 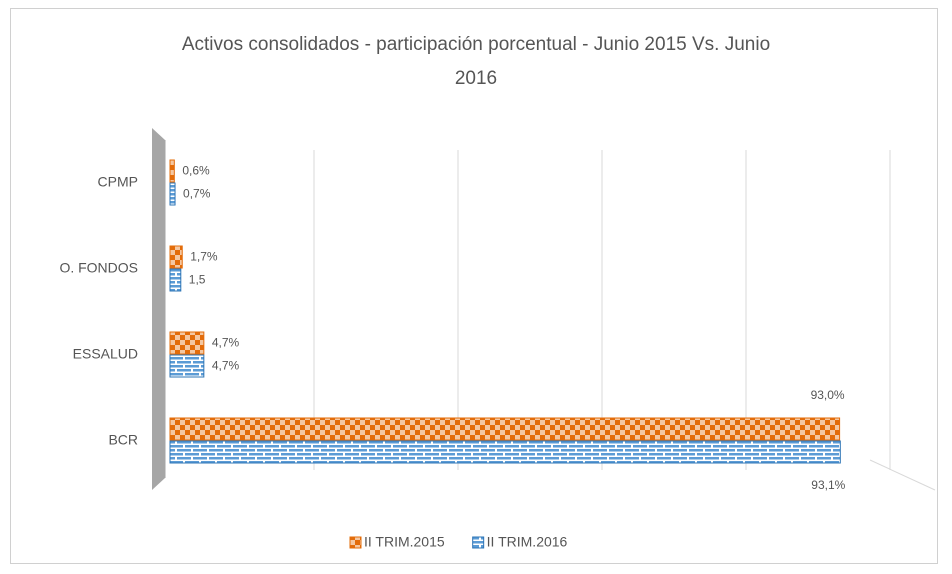 What do you see at coordinates (105, 354) in the screenshot?
I see `y-tick-label: ESSALUD` at bounding box center [105, 354].